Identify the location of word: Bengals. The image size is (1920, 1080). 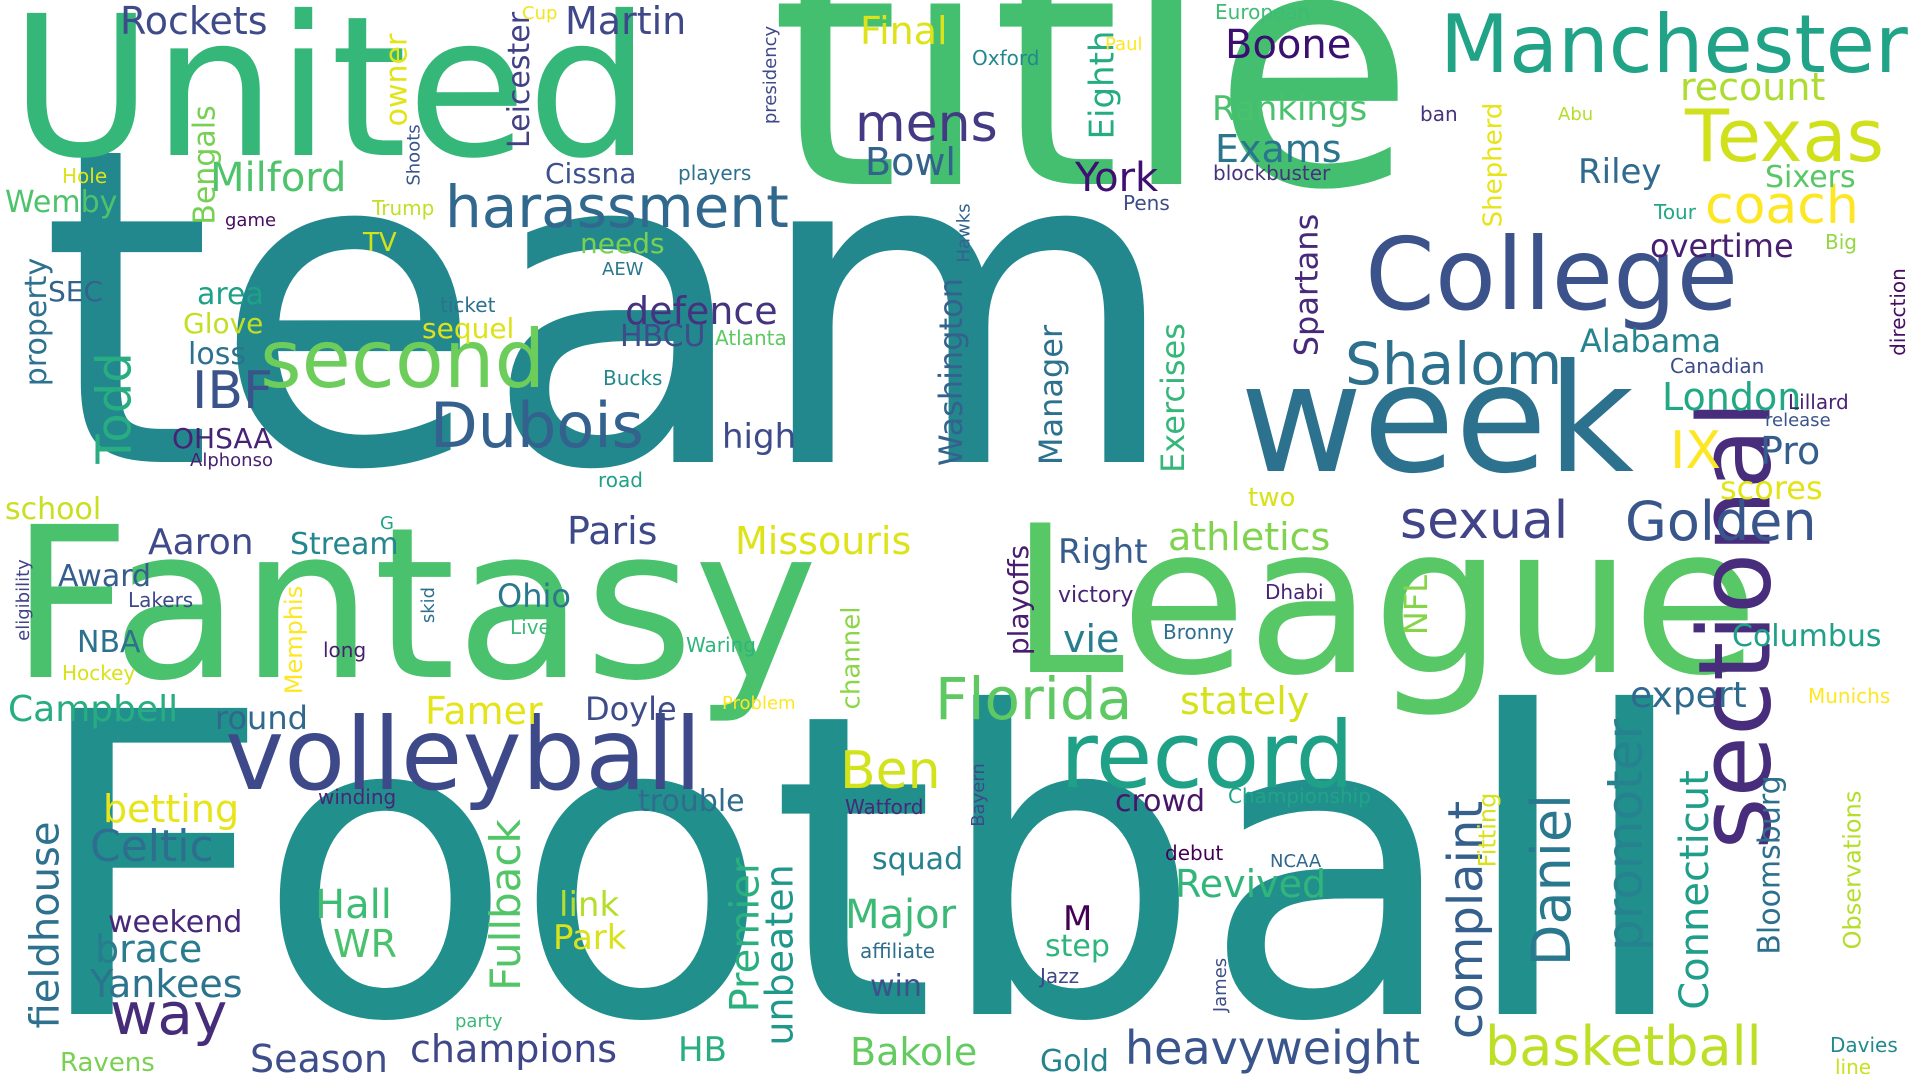
(205, 165).